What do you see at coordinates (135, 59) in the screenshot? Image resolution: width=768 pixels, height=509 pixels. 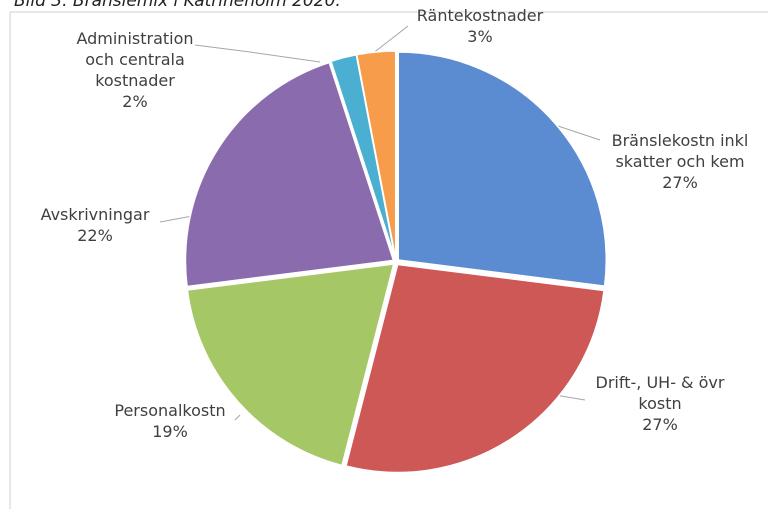 I see `category-name: Administration och centrala kostnader` at bounding box center [135, 59].